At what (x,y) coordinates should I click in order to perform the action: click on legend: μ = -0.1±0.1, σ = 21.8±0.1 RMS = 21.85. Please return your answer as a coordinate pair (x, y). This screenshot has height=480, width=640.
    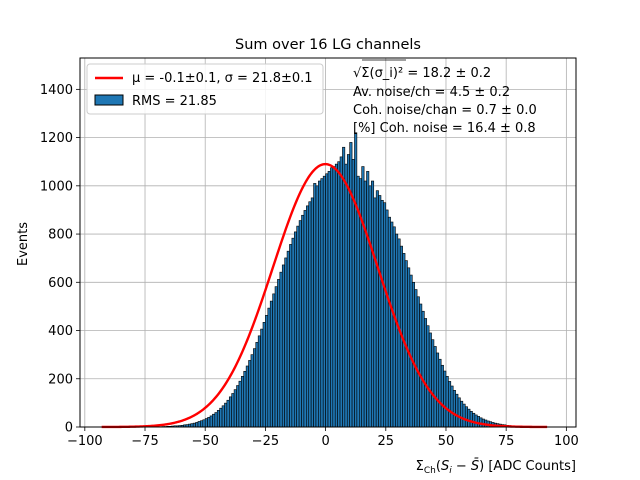
    Looking at the image, I should click on (205, 89).